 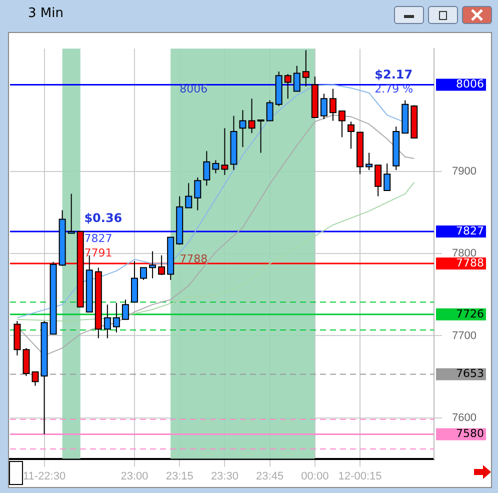 What do you see at coordinates (103, 217) in the screenshot?
I see `annotation: $0.36` at bounding box center [103, 217].